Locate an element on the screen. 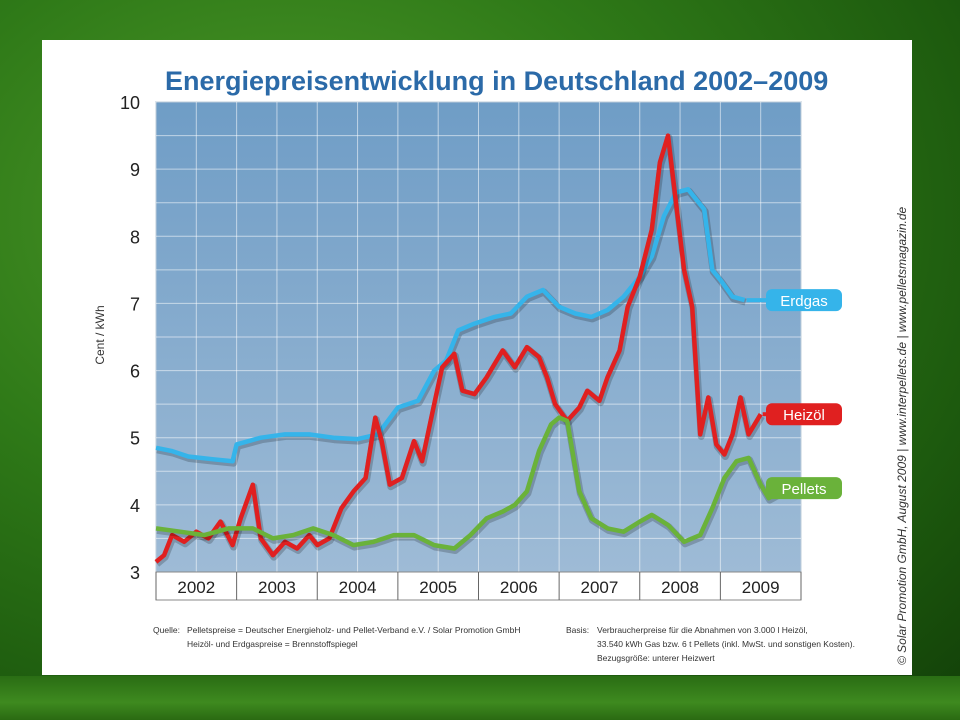  background-glow is located at coordinates (480, 698).